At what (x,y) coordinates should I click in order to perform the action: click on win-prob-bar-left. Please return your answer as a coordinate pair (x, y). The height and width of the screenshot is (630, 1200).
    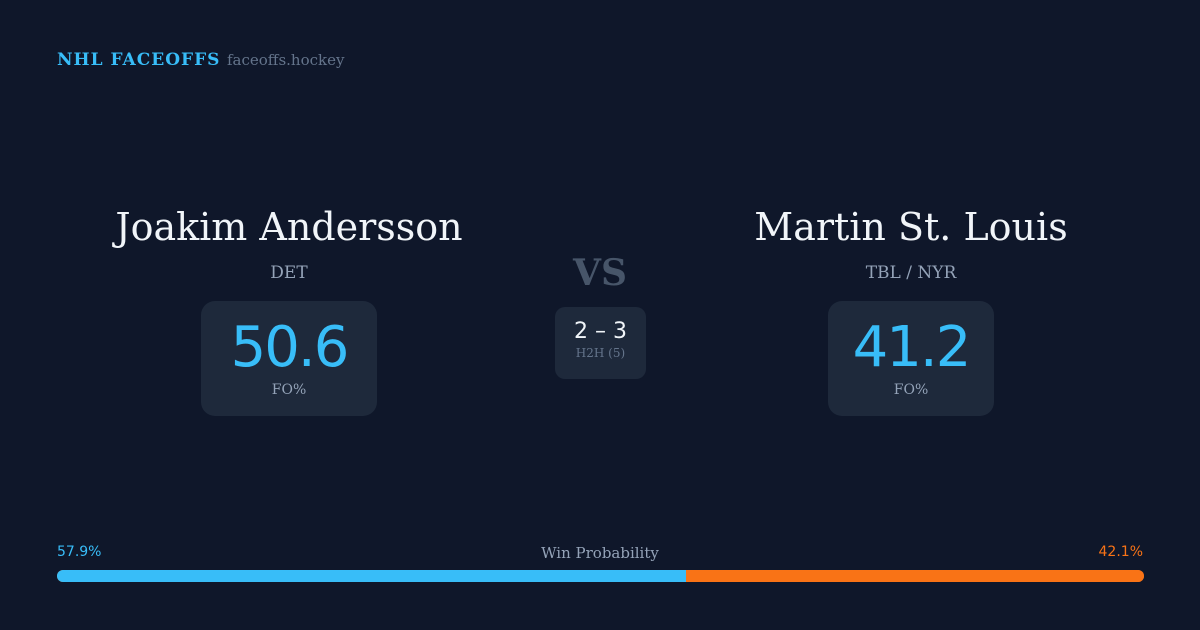
    Looking at the image, I should click on (372, 576).